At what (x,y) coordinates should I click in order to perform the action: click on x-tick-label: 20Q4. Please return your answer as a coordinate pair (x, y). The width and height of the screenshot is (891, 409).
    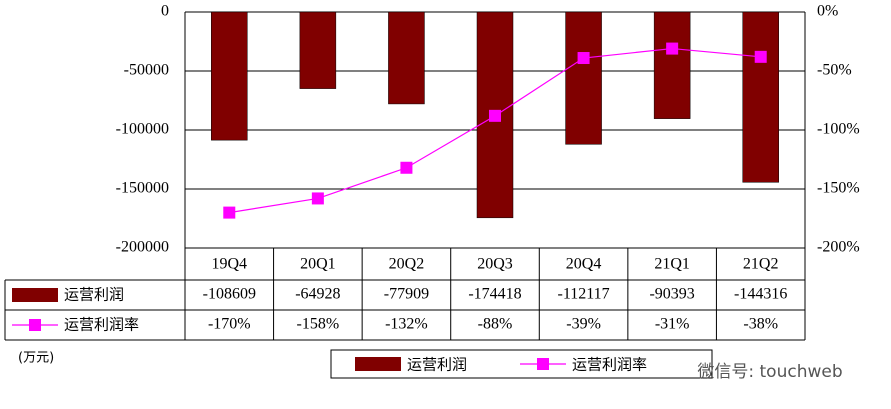
    Looking at the image, I should click on (584, 264).